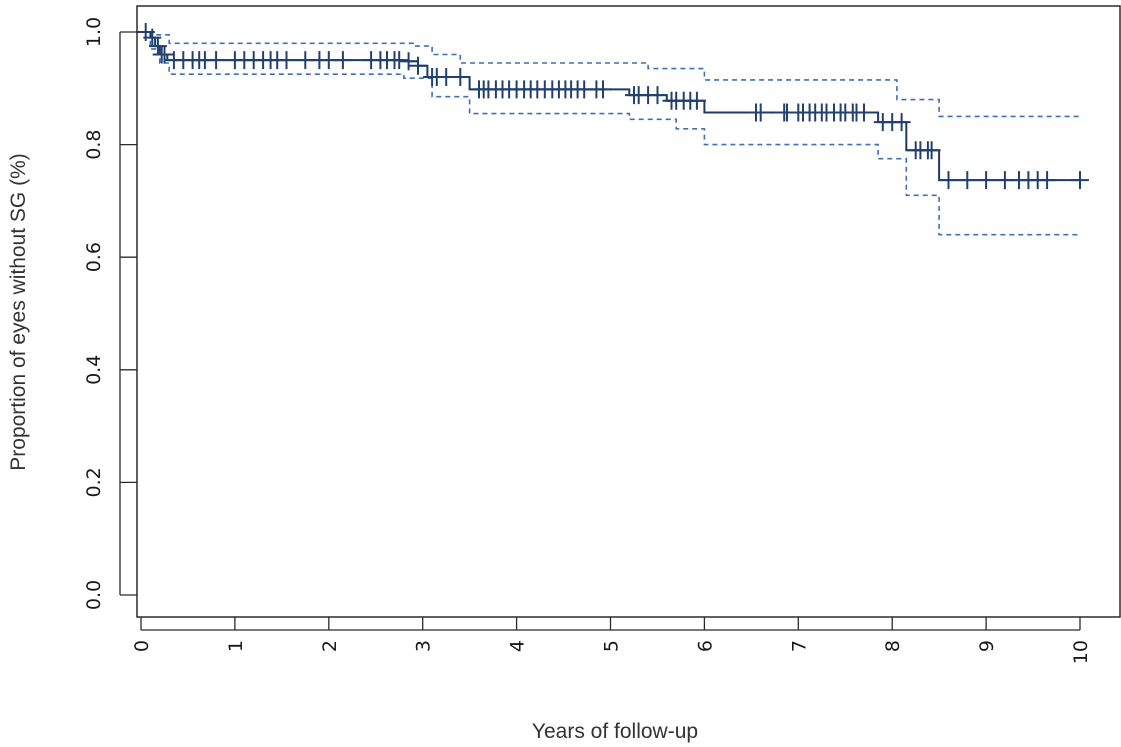 The width and height of the screenshot is (1121, 747). Describe the element at coordinates (330, 646) in the screenshot. I see `x-tick-label: 2` at that location.